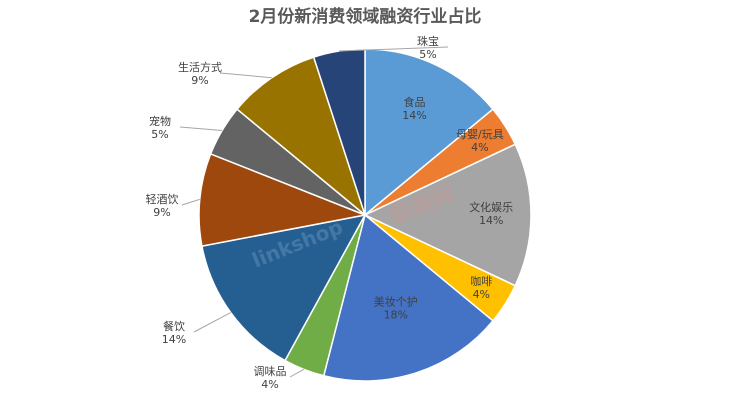 The height and width of the screenshot is (402, 730). I want to click on slice-percent-label-6: 4%, so click(269, 384).